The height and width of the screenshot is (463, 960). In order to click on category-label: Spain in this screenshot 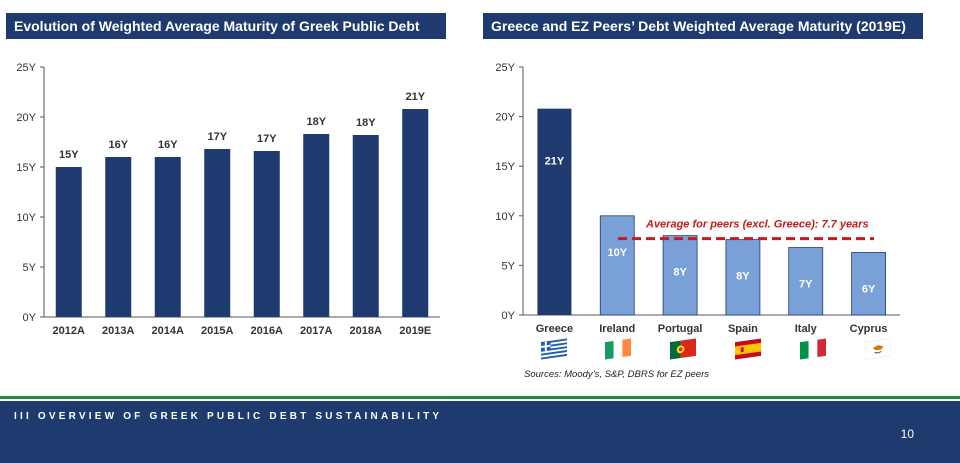, I will do `click(743, 329)`.